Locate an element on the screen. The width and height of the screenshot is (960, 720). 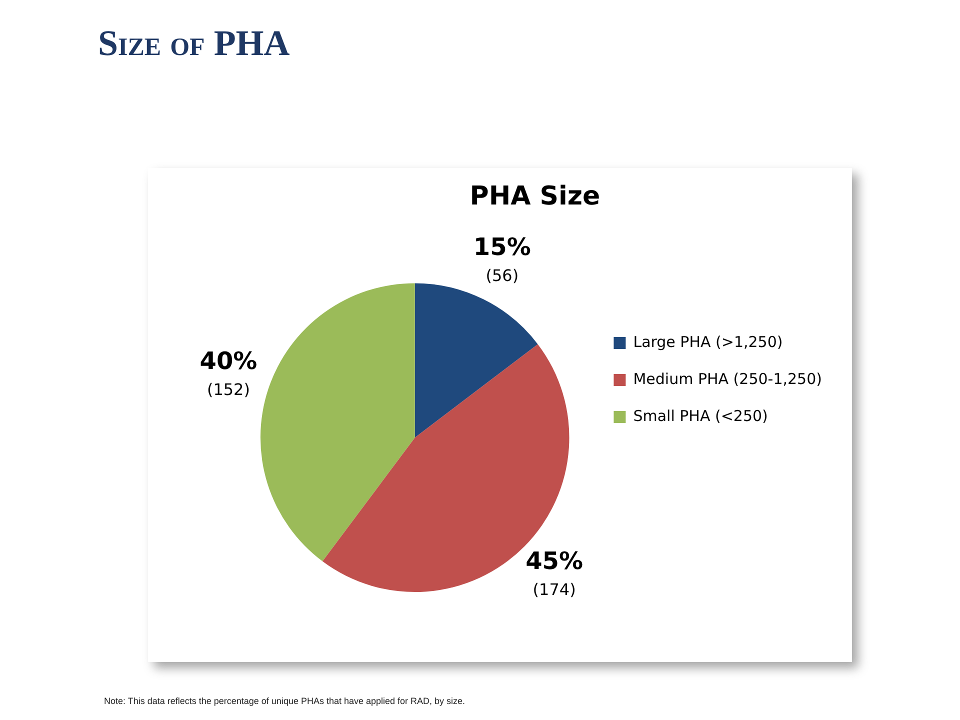
chart-title: Size of PHA is located at coordinates (194, 43).